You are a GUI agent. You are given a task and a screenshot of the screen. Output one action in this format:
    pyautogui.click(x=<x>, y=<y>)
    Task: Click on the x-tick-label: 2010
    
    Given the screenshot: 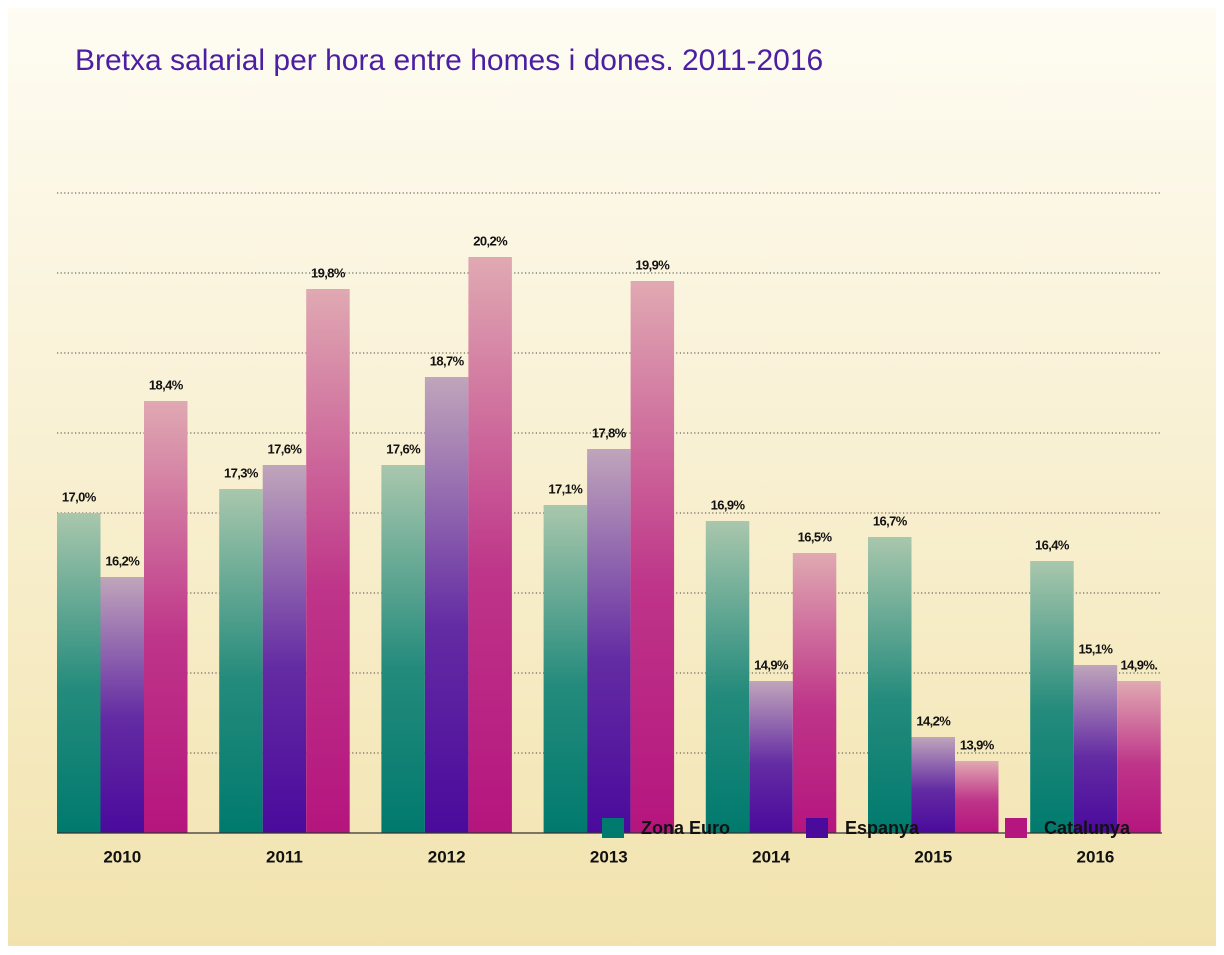 What is the action you would take?
    pyautogui.click(x=122, y=856)
    